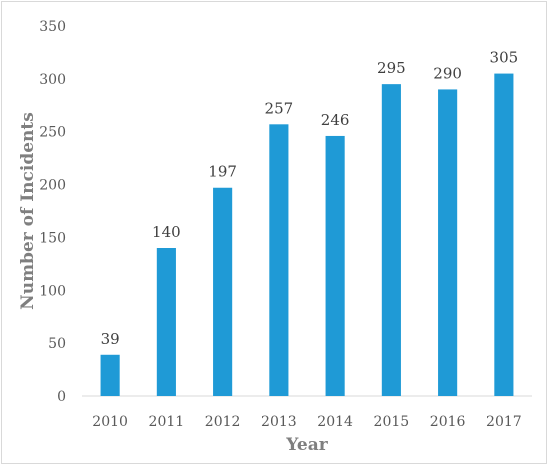  What do you see at coordinates (306, 445) in the screenshot?
I see `x-axis-title: Year` at bounding box center [306, 445].